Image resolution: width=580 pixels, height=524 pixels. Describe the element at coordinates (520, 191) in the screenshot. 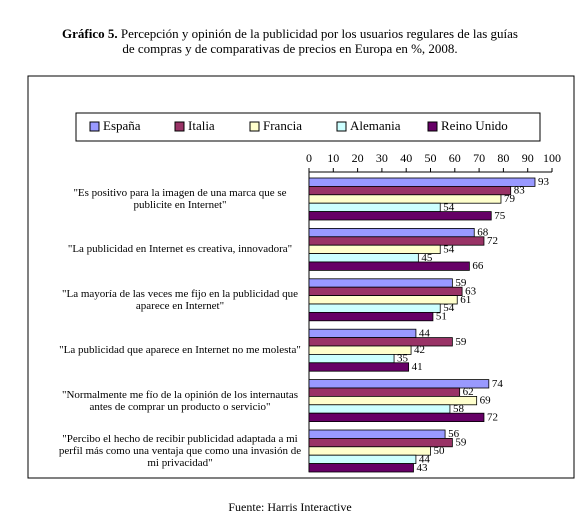

I see `value-label: 83` at that location.